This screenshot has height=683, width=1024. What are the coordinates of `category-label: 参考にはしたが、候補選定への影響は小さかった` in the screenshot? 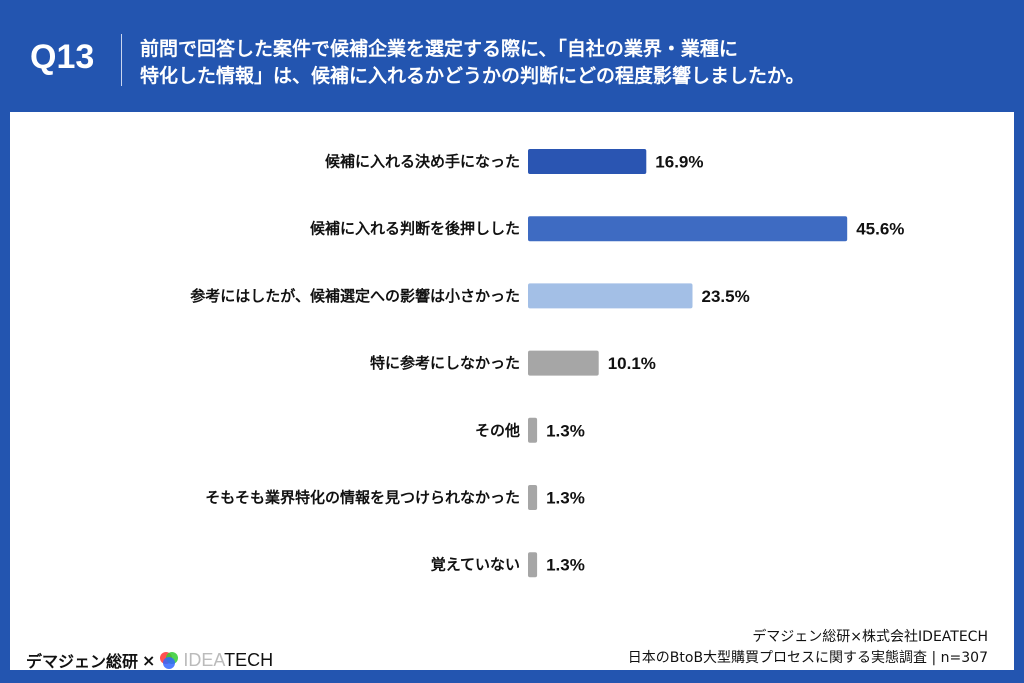 It's located at (355, 296).